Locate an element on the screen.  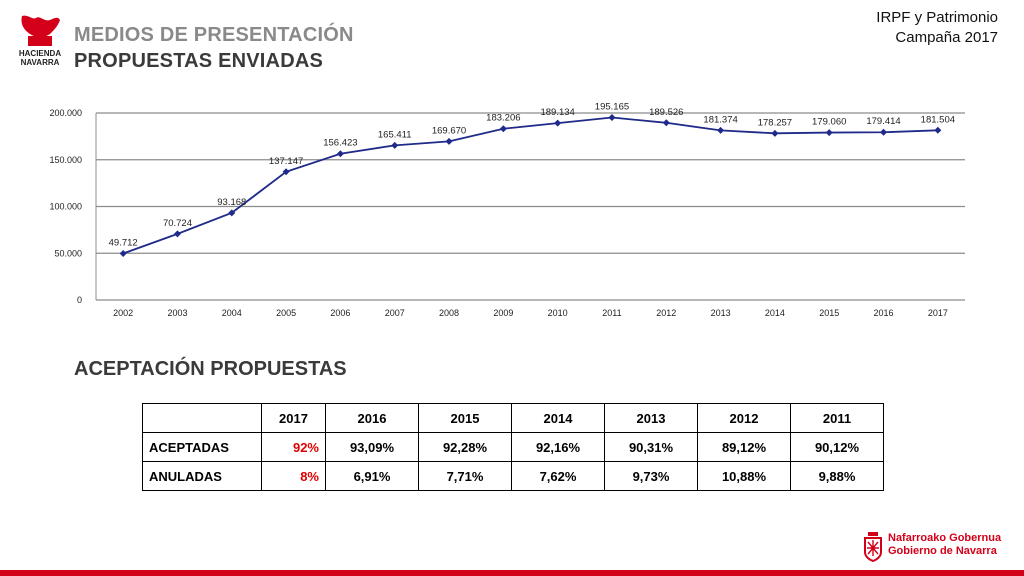
table-header-cell: 2011 is located at coordinates (837, 418).